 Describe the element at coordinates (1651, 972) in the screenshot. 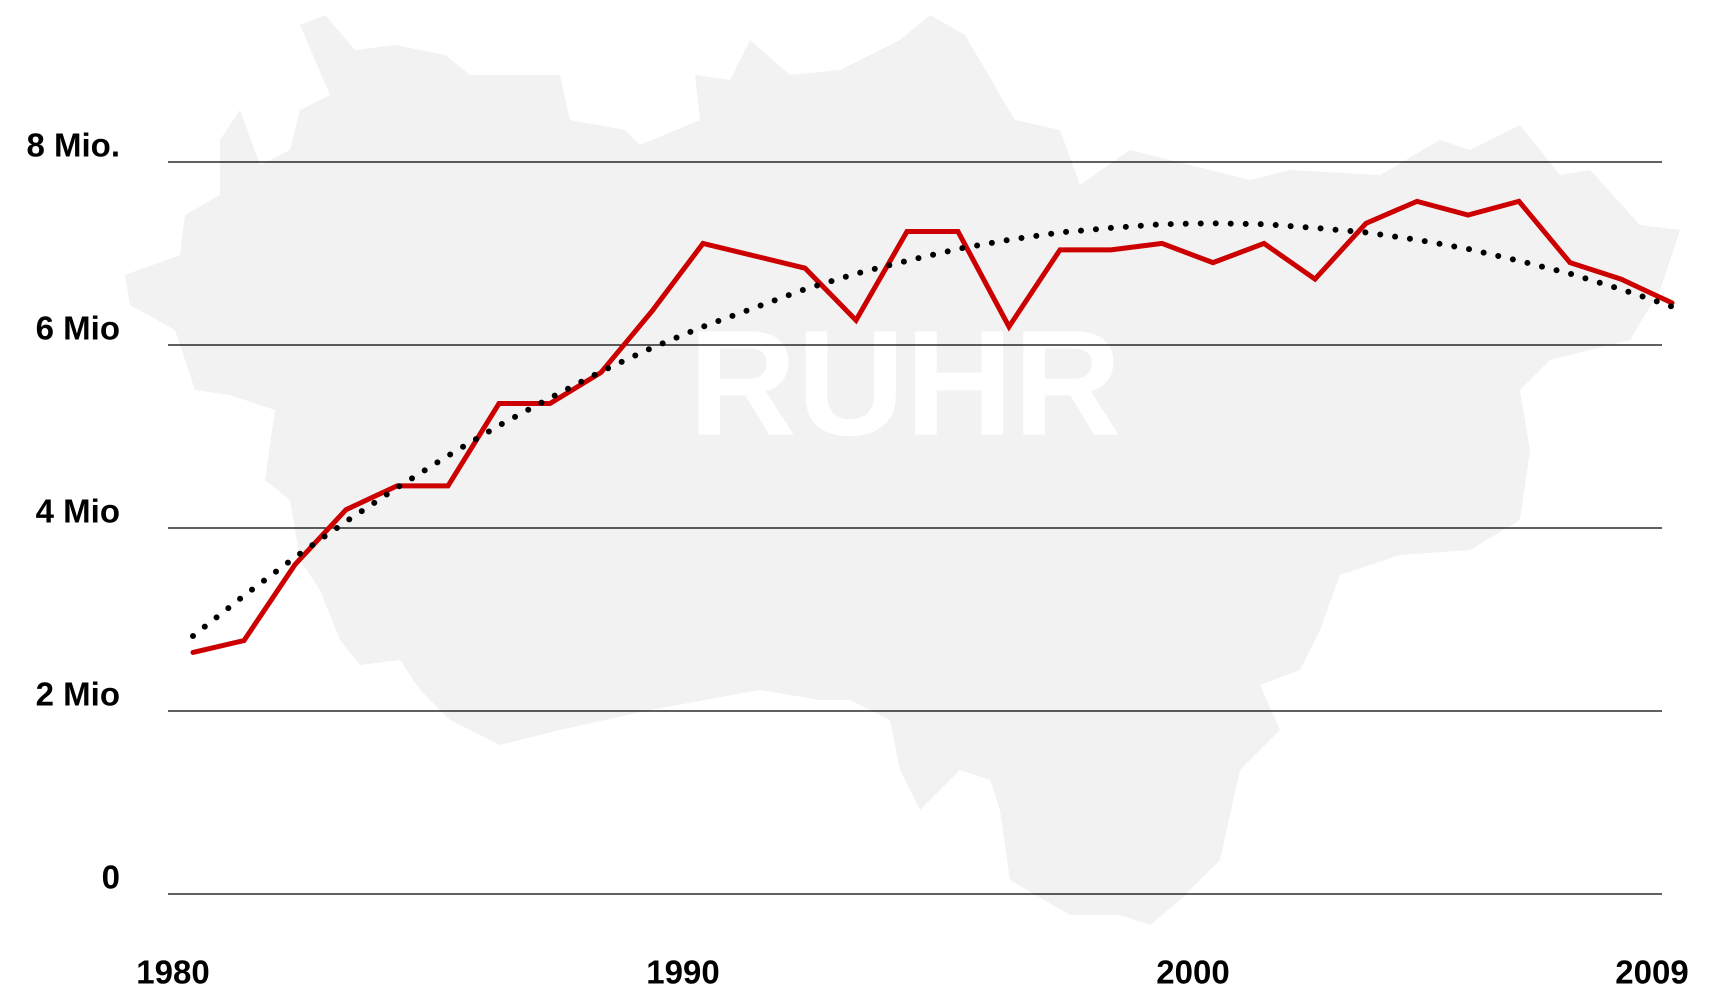

I see `x-tick-label: 2009` at that location.